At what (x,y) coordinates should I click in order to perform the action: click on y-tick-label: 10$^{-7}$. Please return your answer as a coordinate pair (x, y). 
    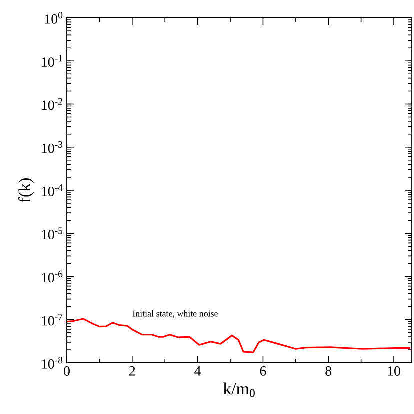
    Looking at the image, I should click on (52, 320).